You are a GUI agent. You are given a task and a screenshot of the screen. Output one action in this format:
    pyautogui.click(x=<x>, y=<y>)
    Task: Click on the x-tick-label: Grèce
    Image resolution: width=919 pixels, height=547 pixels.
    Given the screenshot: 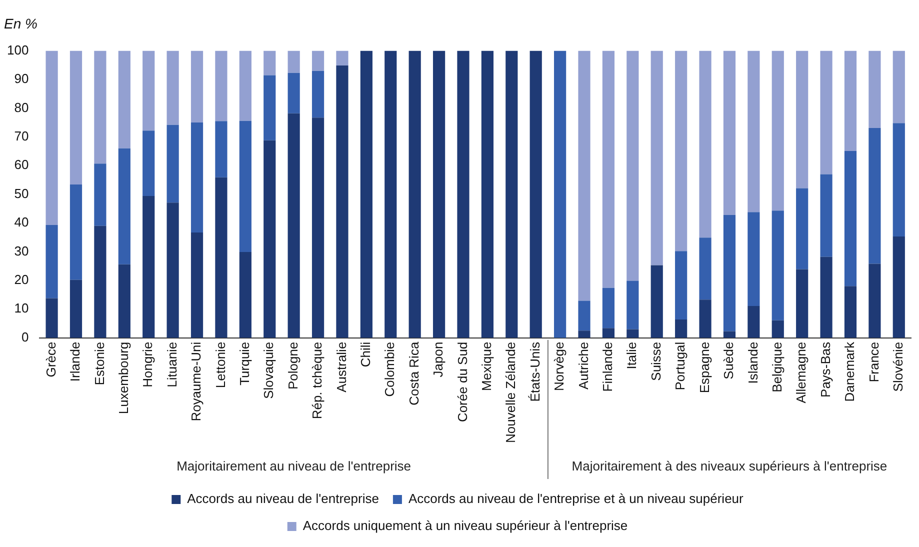 What is the action you would take?
    pyautogui.click(x=50, y=360)
    